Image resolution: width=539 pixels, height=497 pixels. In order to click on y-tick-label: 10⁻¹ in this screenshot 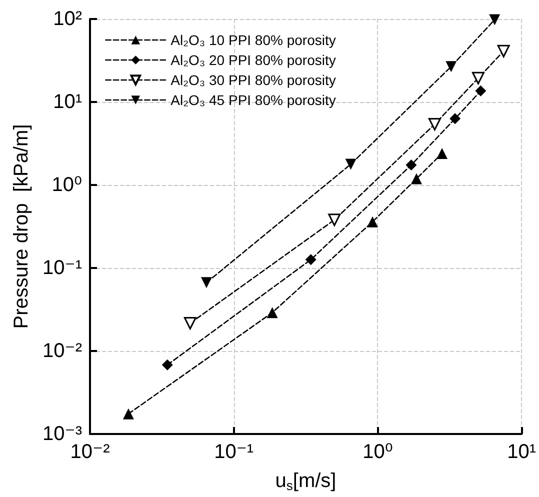, I will do `click(62, 268)`.